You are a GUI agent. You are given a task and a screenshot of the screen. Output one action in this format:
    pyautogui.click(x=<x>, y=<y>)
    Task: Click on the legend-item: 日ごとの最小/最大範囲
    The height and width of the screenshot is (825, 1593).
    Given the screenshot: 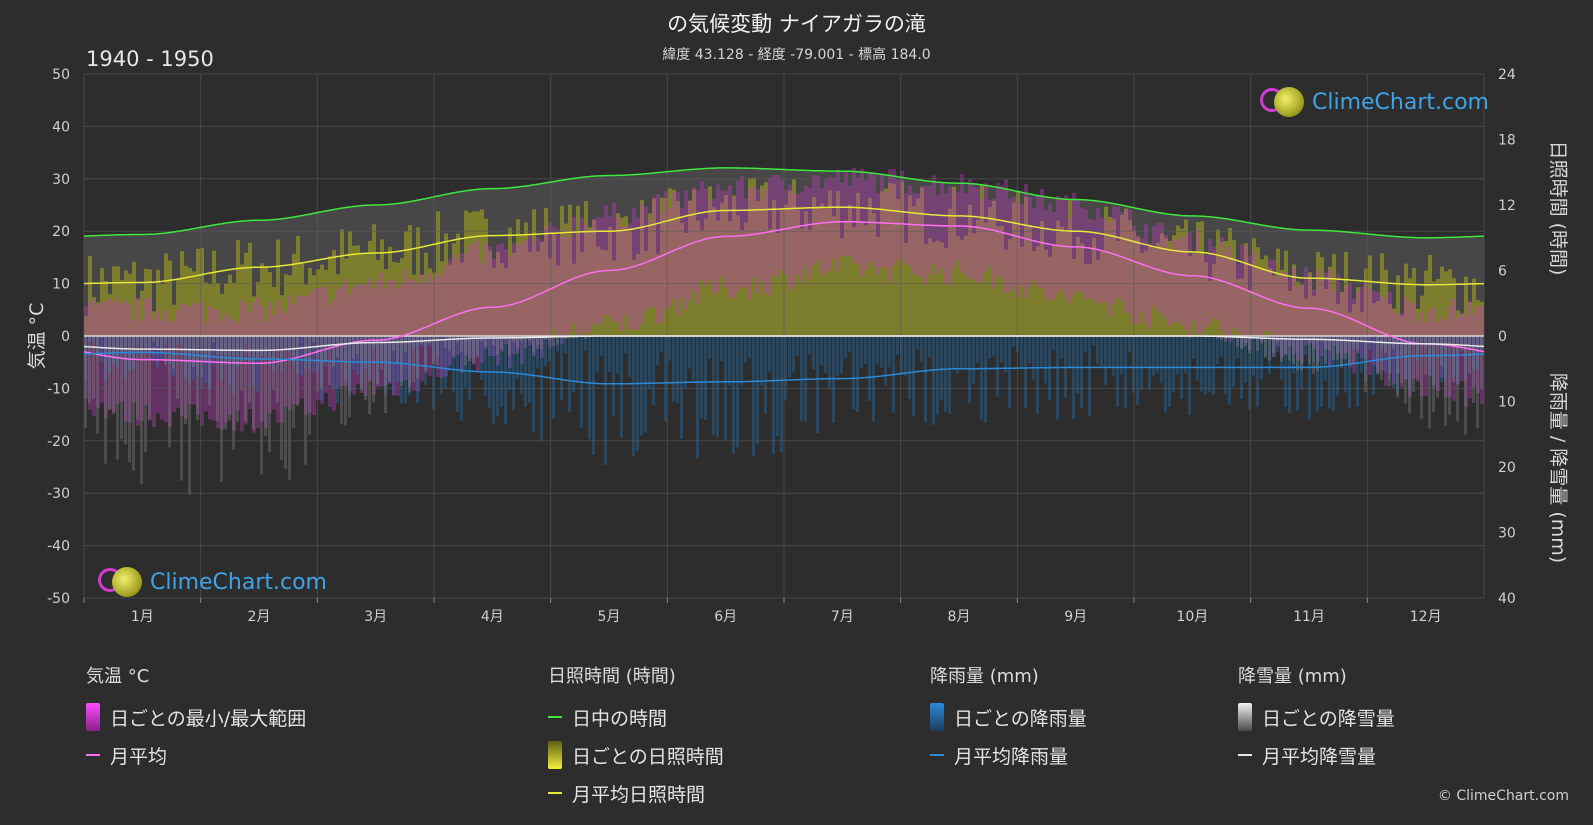 What is the action you would take?
    pyautogui.click(x=196, y=717)
    